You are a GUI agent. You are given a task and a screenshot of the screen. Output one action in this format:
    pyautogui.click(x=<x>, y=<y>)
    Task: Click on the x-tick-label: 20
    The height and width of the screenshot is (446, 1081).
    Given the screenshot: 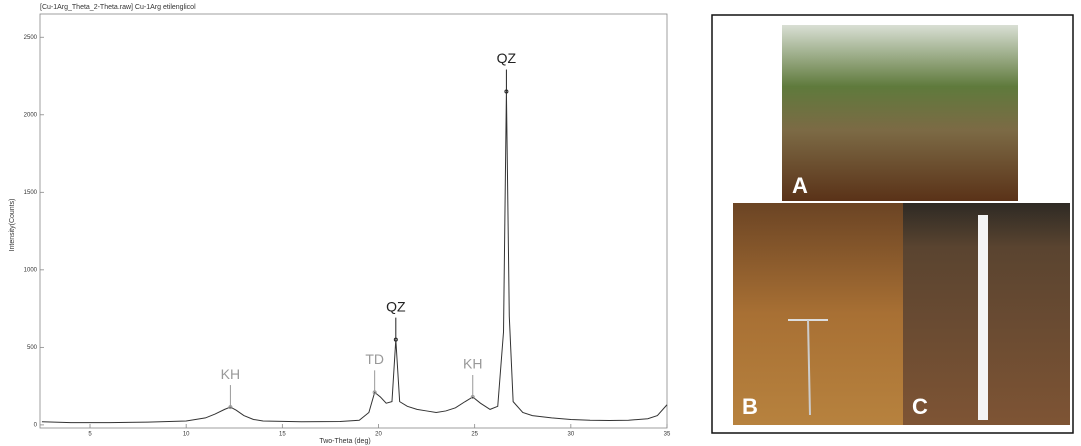 What is the action you would take?
    pyautogui.click(x=378, y=435)
    